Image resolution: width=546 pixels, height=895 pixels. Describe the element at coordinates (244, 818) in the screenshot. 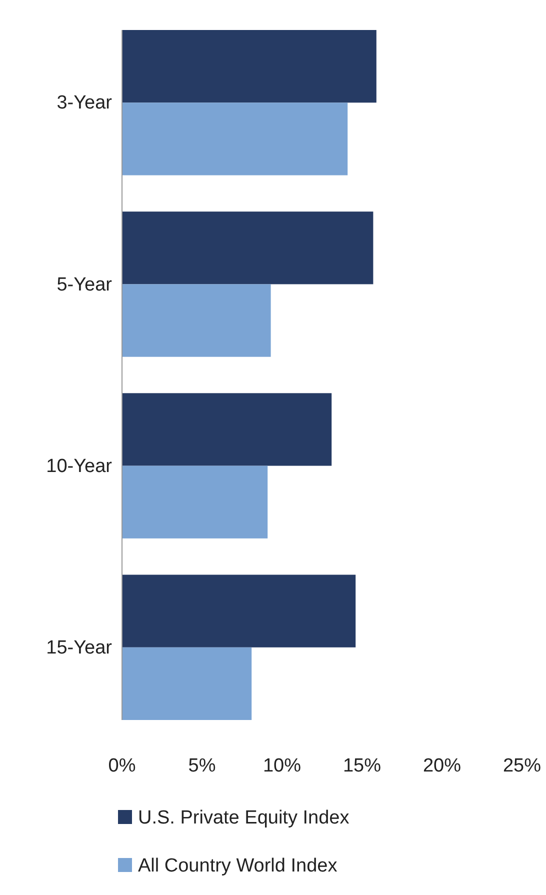

I see `legend-label: U.S. Private Equity Index` at that location.